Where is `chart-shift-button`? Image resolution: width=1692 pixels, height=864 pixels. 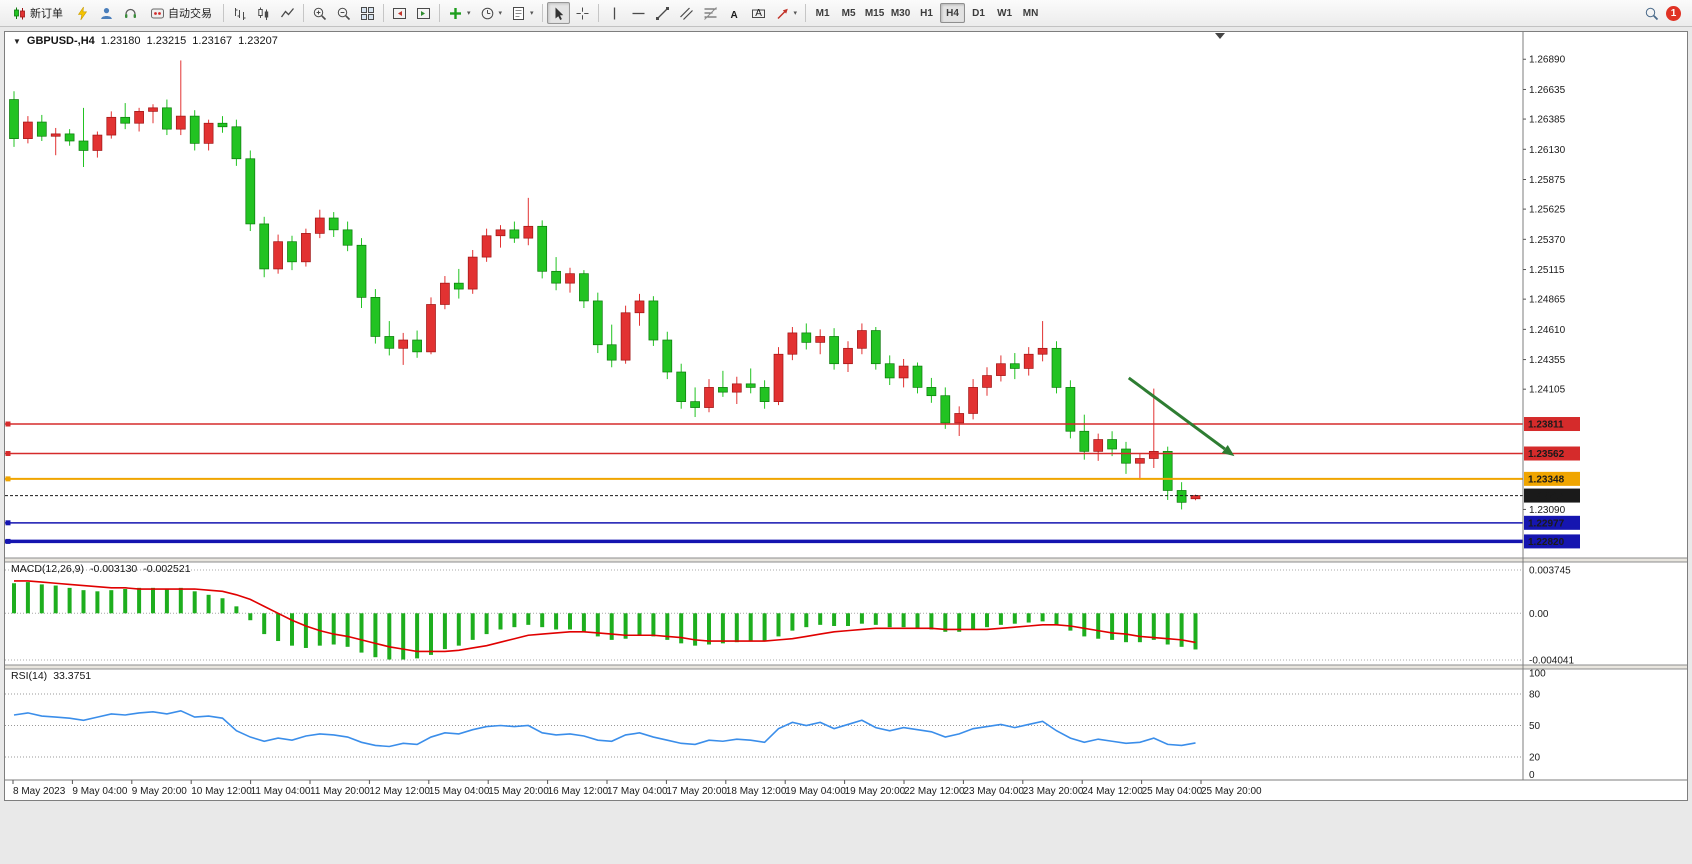 chart-shift-button is located at coordinates (399, 13).